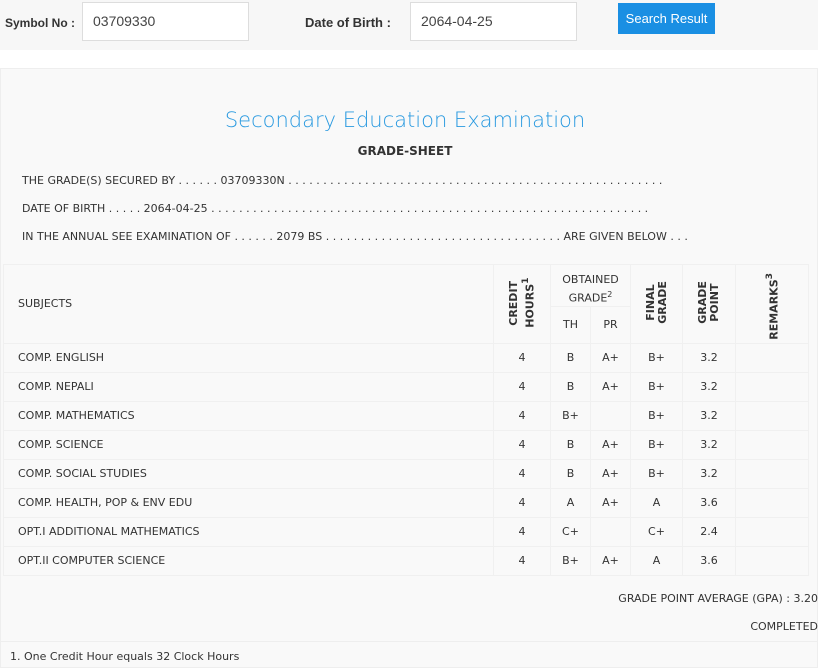 The image size is (836, 668). What do you see at coordinates (248, 531) in the screenshot?
I see `cell-subject: OPT.I ADDITIONAL MATHEMATICS` at bounding box center [248, 531].